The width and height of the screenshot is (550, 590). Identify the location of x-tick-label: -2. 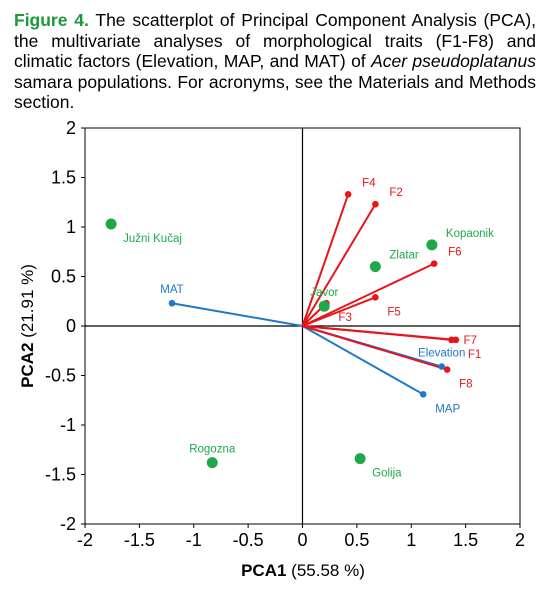
(85, 540).